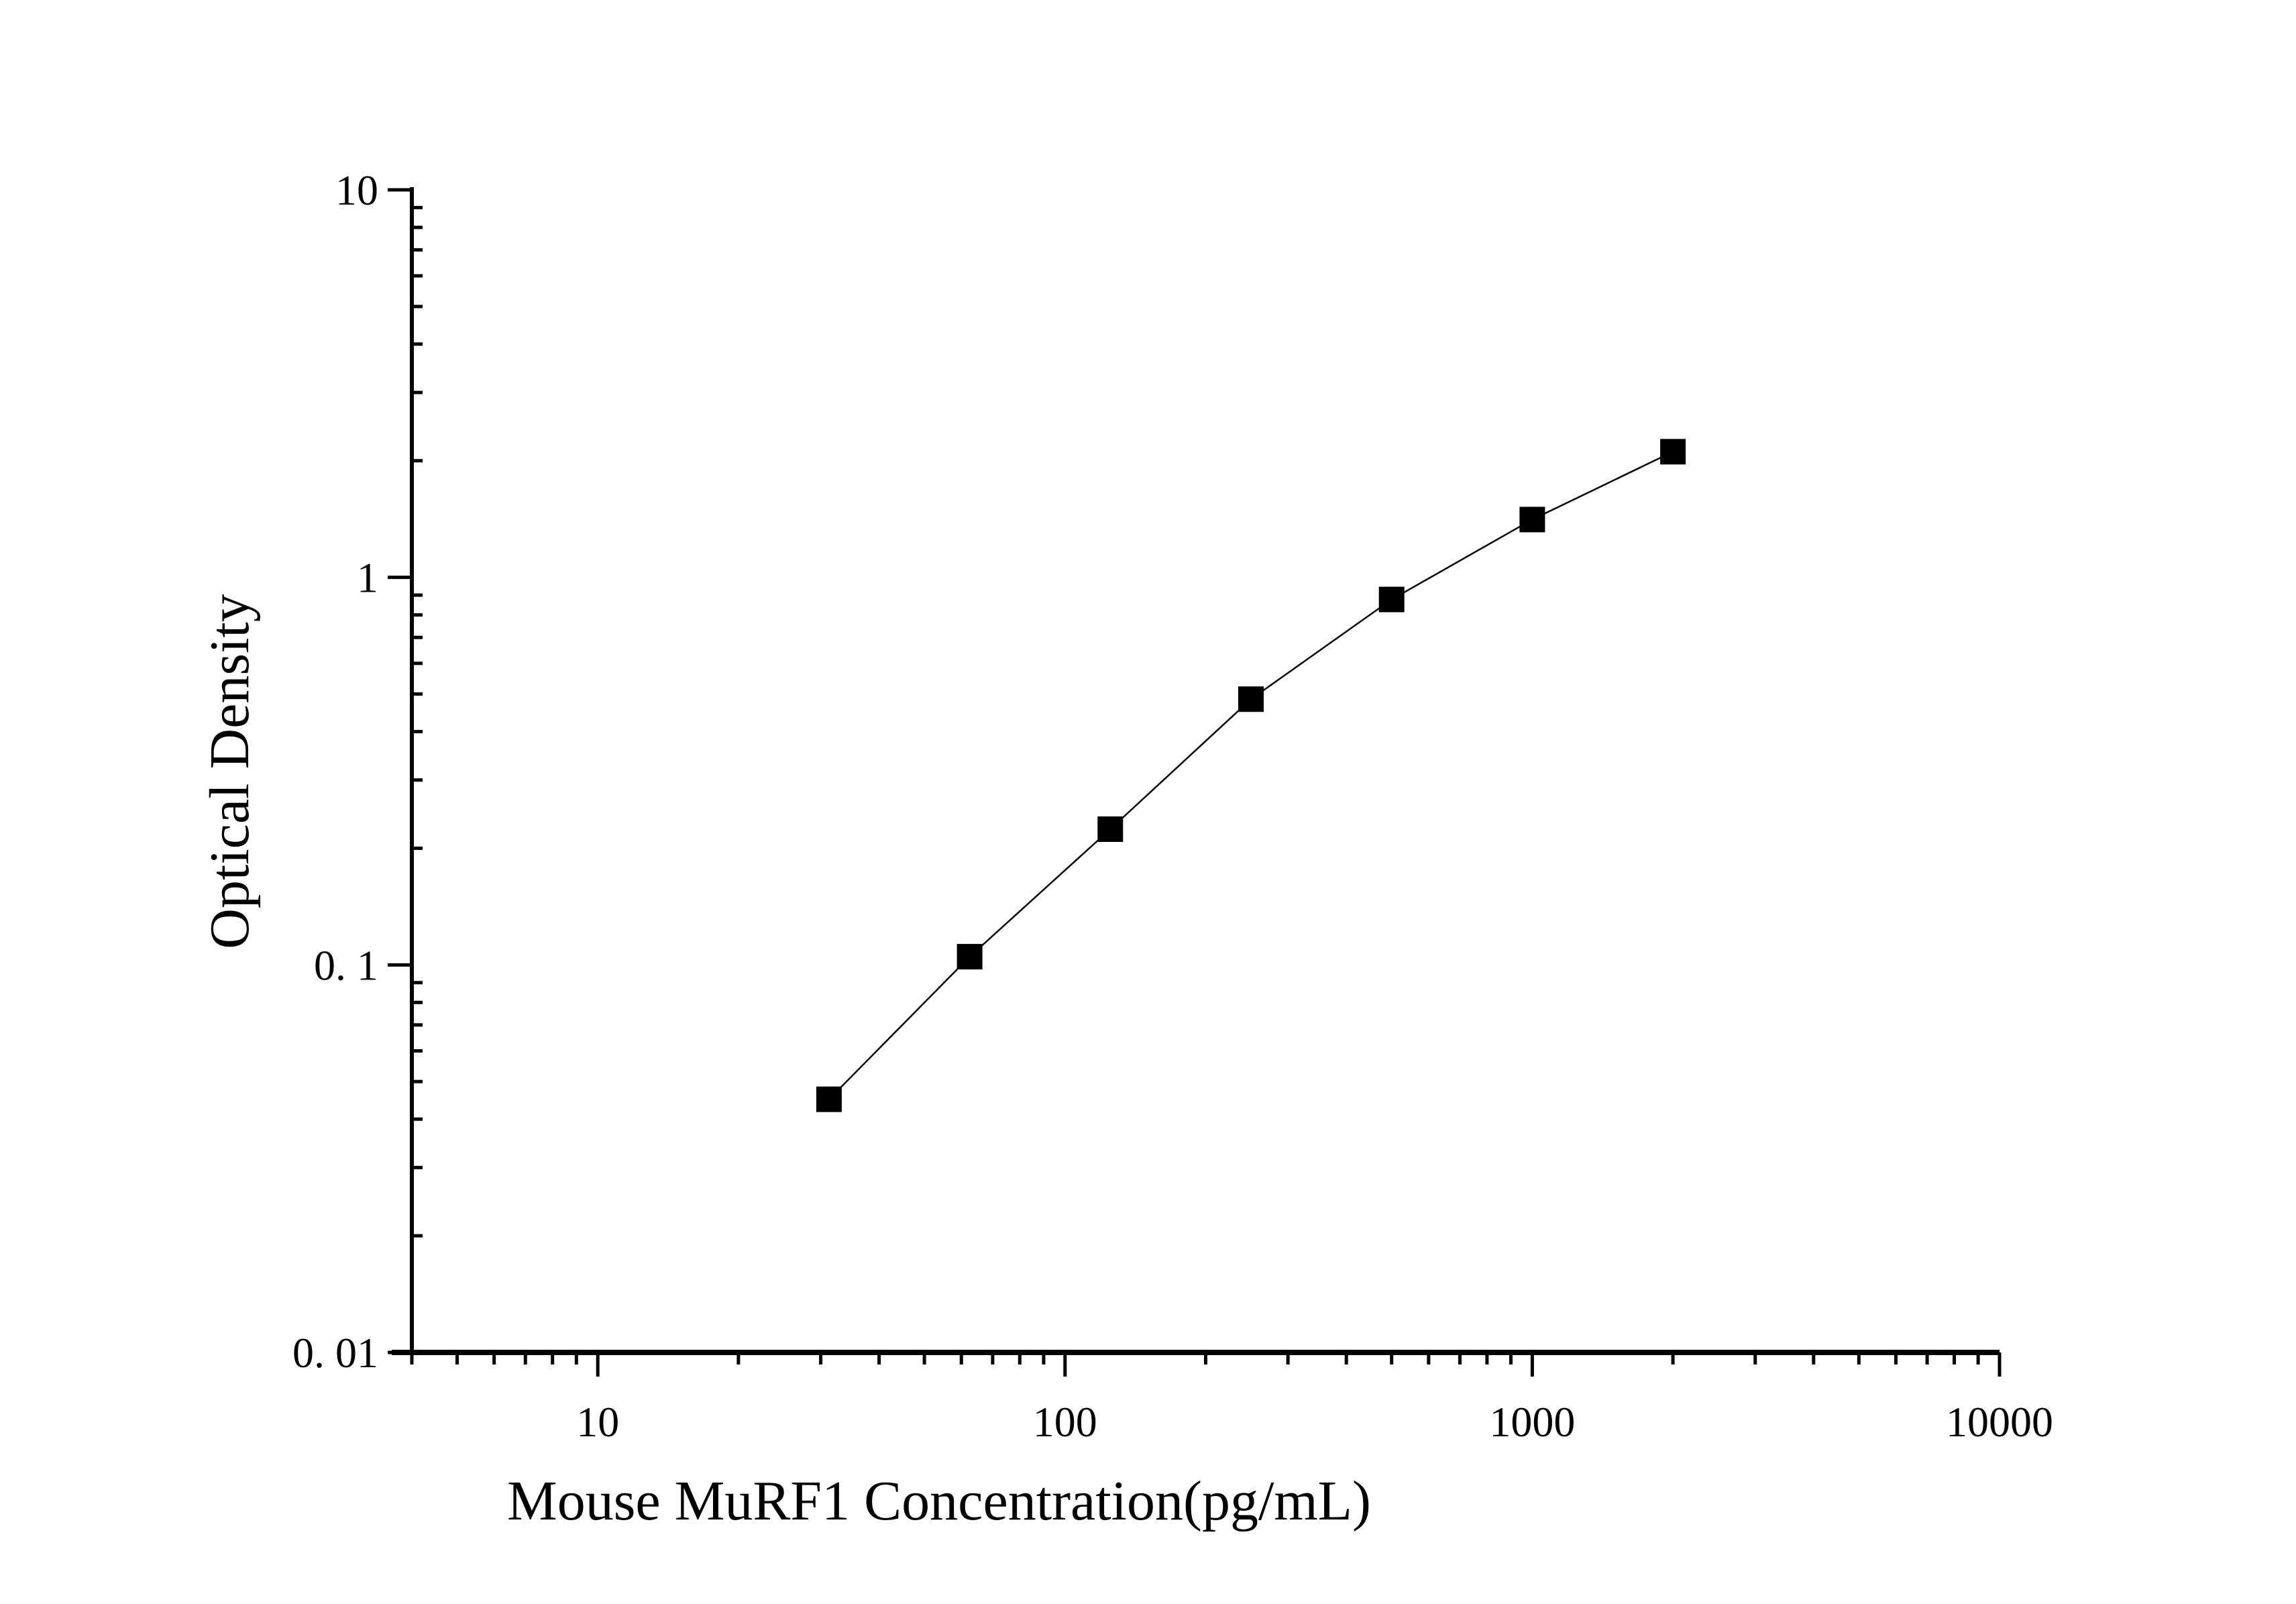 The height and width of the screenshot is (1604, 2296). Describe the element at coordinates (2000, 1422) in the screenshot. I see `x-tick-label: 10000` at that location.